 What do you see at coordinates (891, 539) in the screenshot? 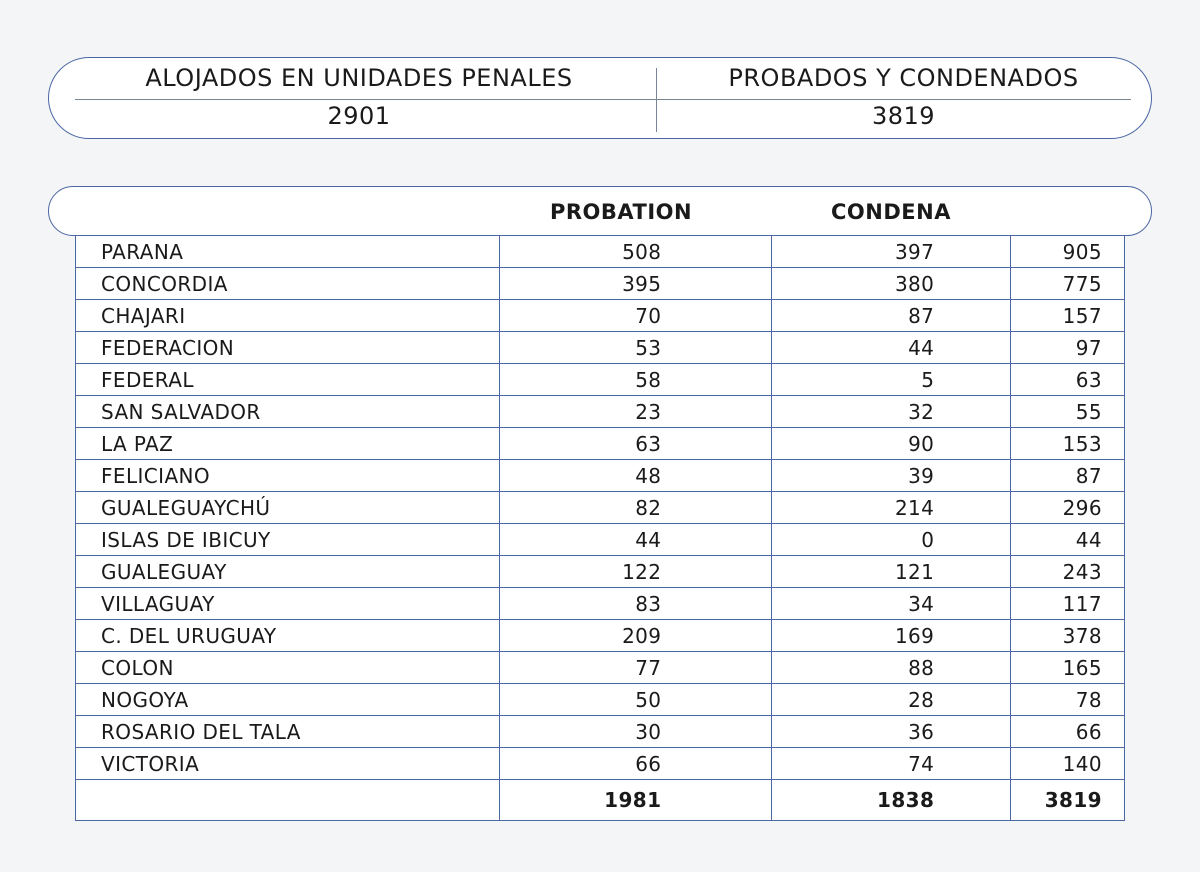
I see `condena-cell: 0` at bounding box center [891, 539].